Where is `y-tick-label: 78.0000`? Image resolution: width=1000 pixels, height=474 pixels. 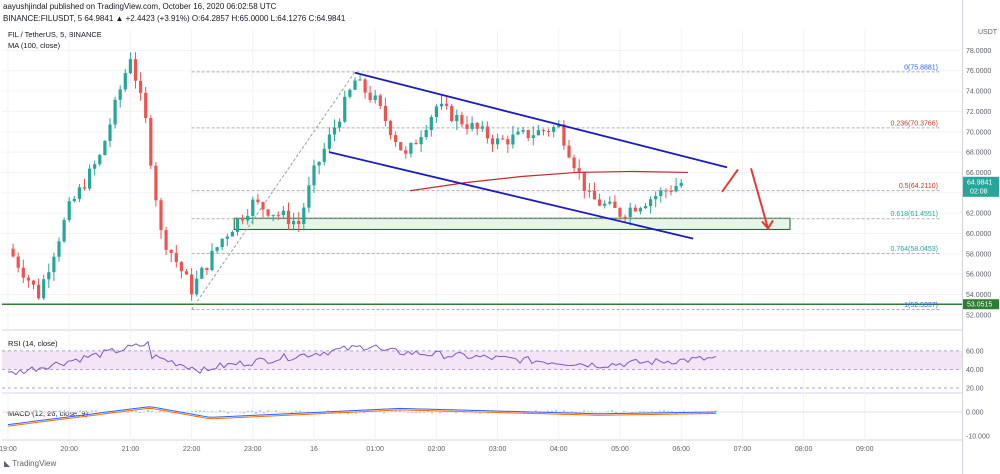 y-tick-label: 78.0000 is located at coordinates (978, 51).